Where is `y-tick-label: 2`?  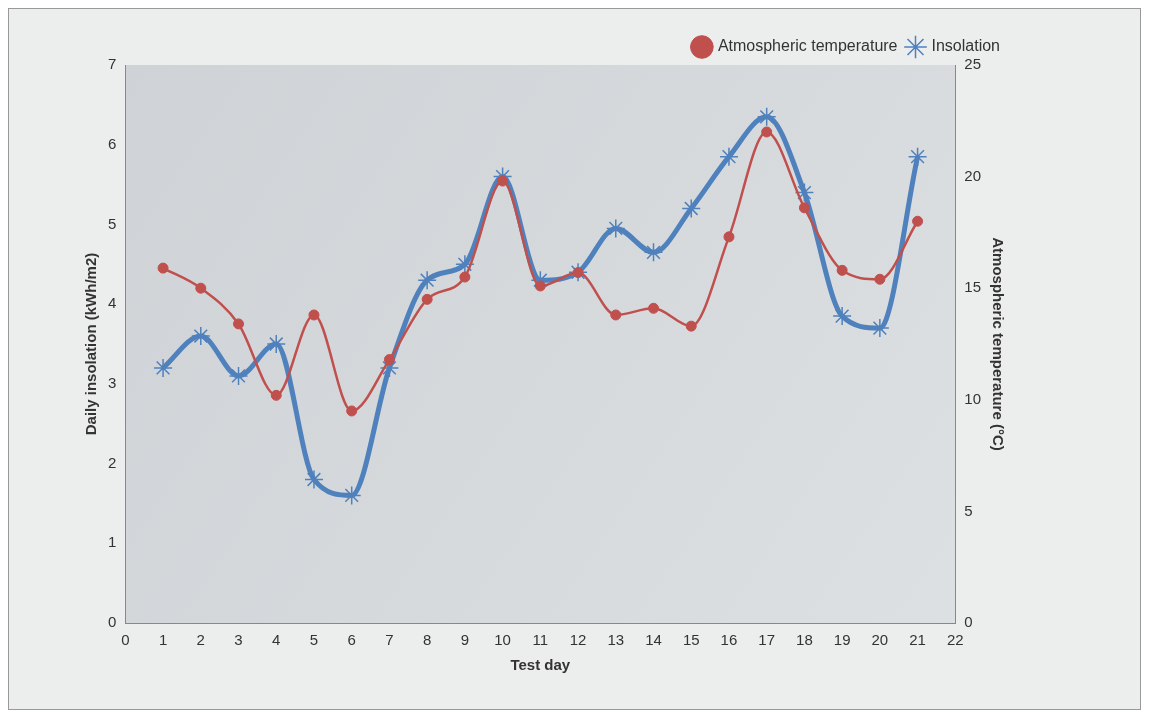 y-tick-label: 2 is located at coordinates (112, 462).